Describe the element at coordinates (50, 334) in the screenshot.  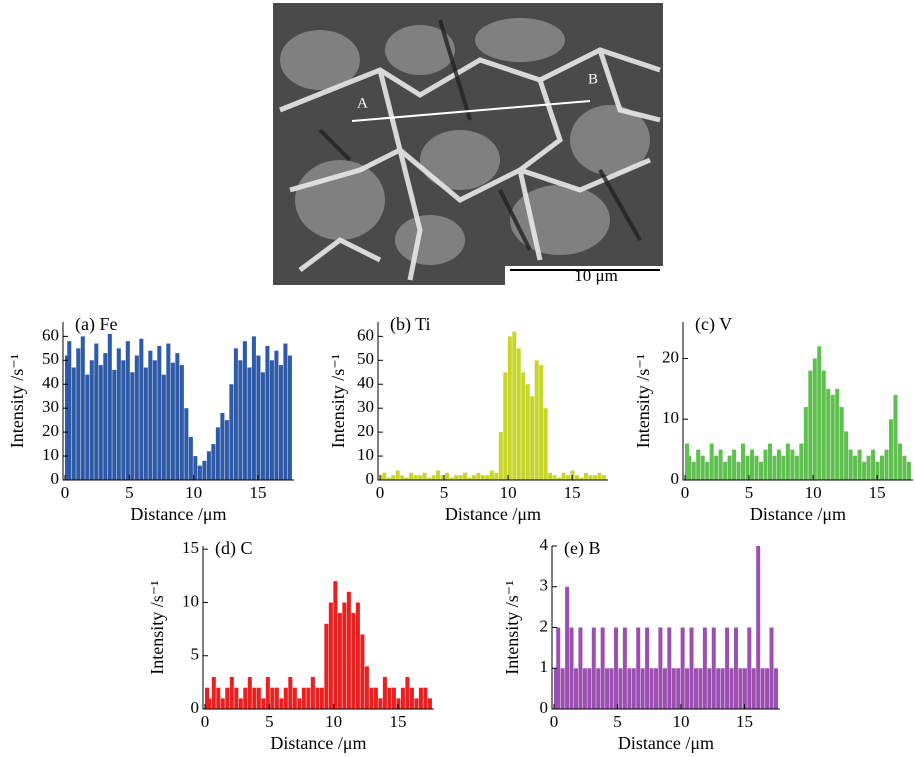
I see `y-tick-label: 60` at that location.